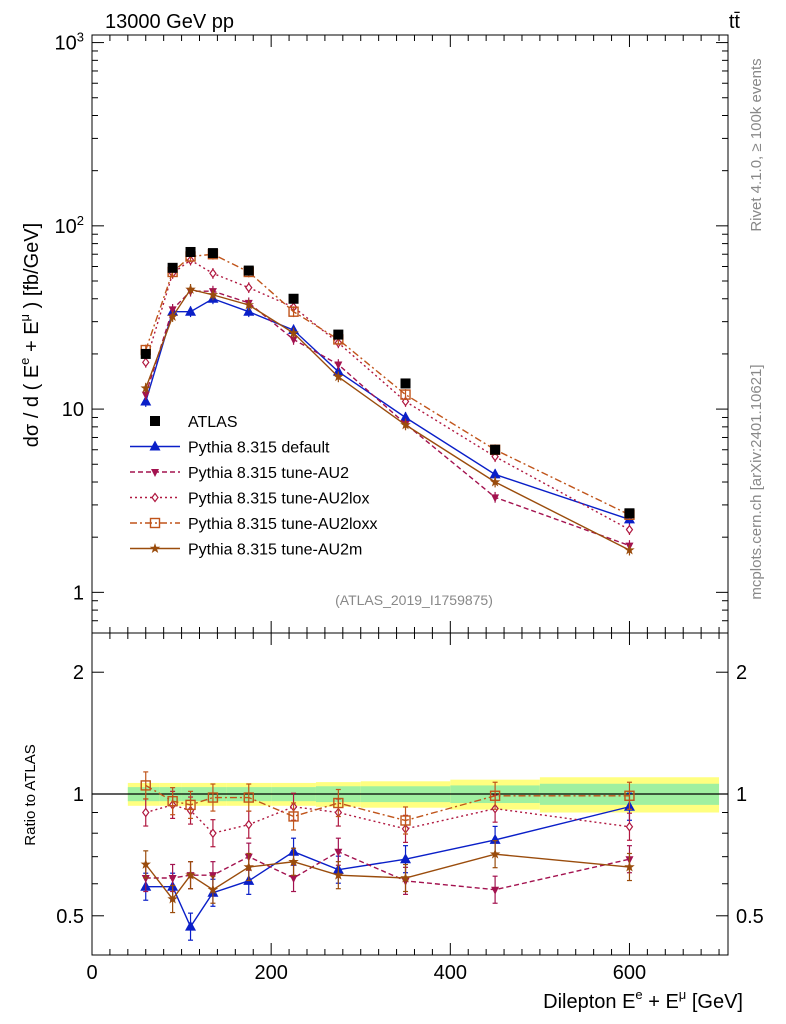 Image resolution: width=786 pixels, height=1024 pixels. Describe the element at coordinates (741, 673) in the screenshot. I see `ratio-y-tick-label-right: 2` at that location.